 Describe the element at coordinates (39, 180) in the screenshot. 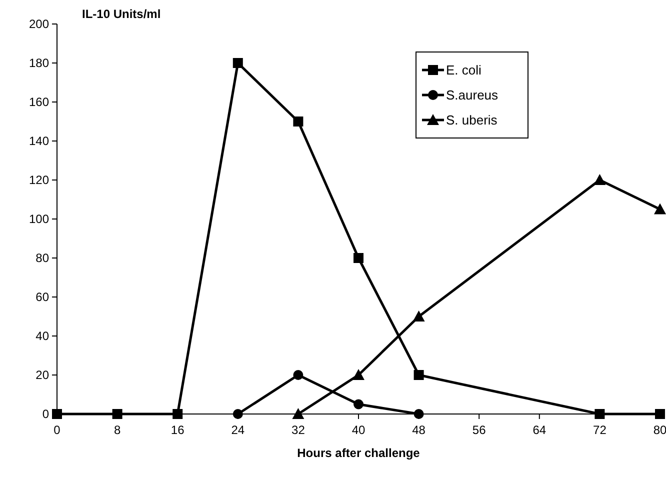

I see `y-tick-label: 120` at that location.